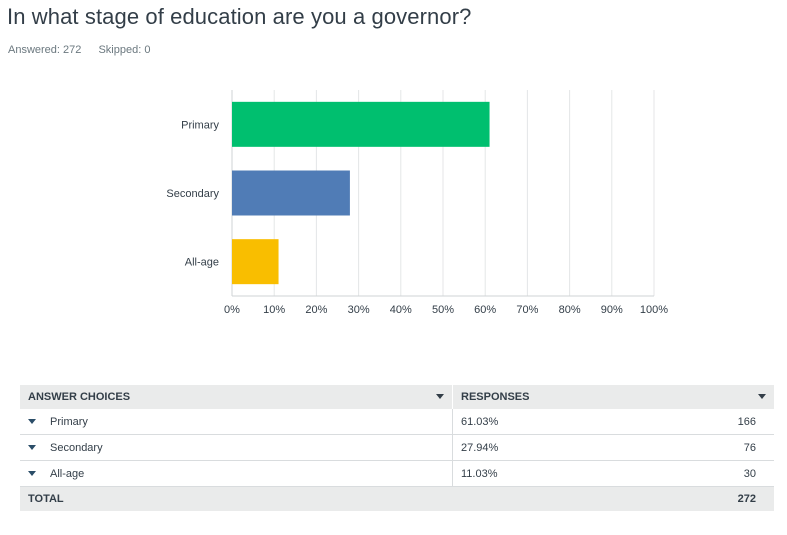 This screenshot has width=787, height=535. Describe the element at coordinates (654, 310) in the screenshot. I see `x-tick-label: 100%` at that location.